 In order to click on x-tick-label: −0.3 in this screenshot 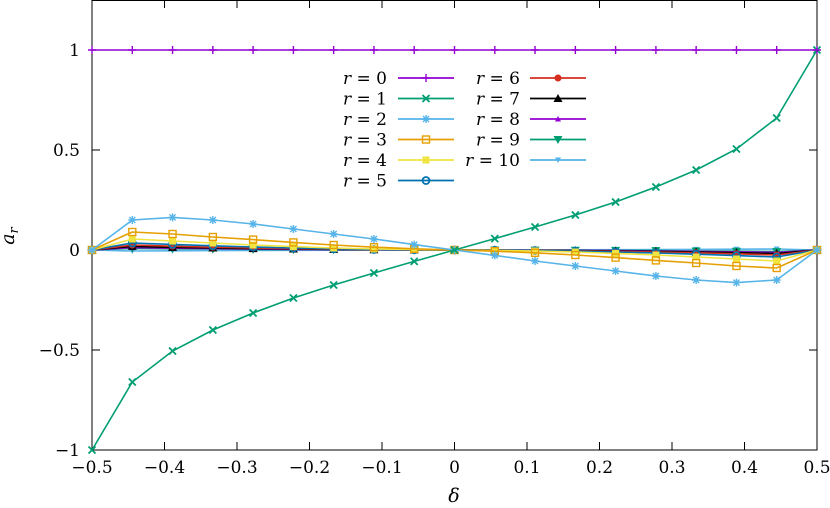, I will do `click(236, 468)`.